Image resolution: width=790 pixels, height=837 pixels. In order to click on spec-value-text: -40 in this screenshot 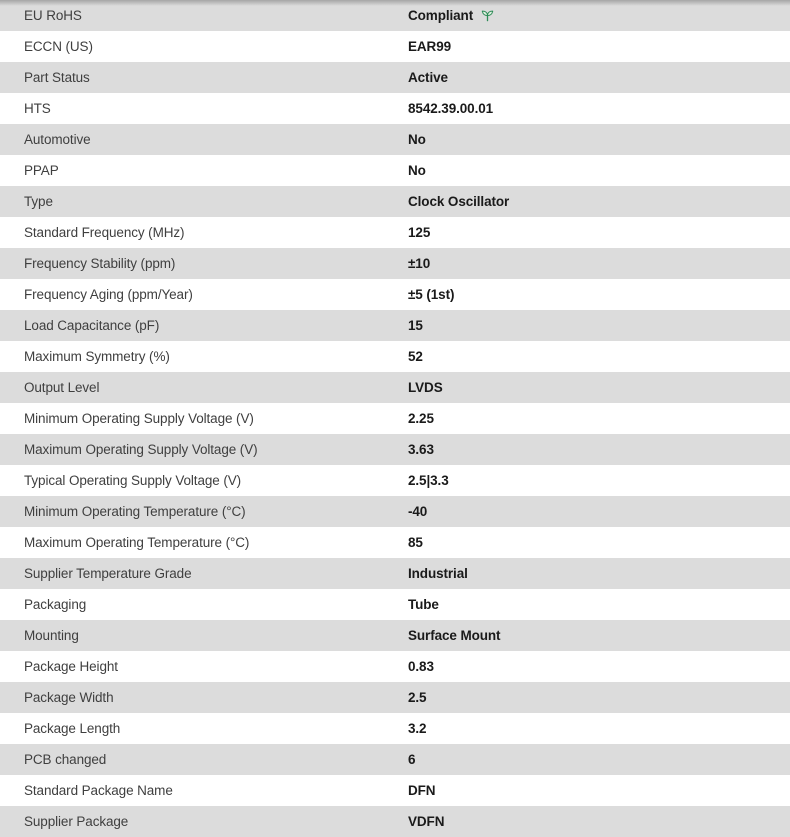, I will do `click(418, 511)`.